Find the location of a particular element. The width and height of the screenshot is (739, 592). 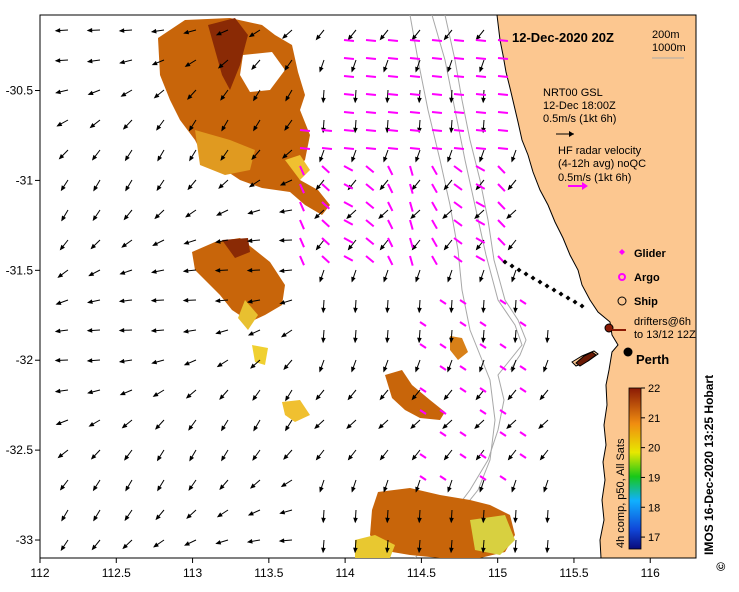

x-tick-label: 114 is located at coordinates (345, 573).